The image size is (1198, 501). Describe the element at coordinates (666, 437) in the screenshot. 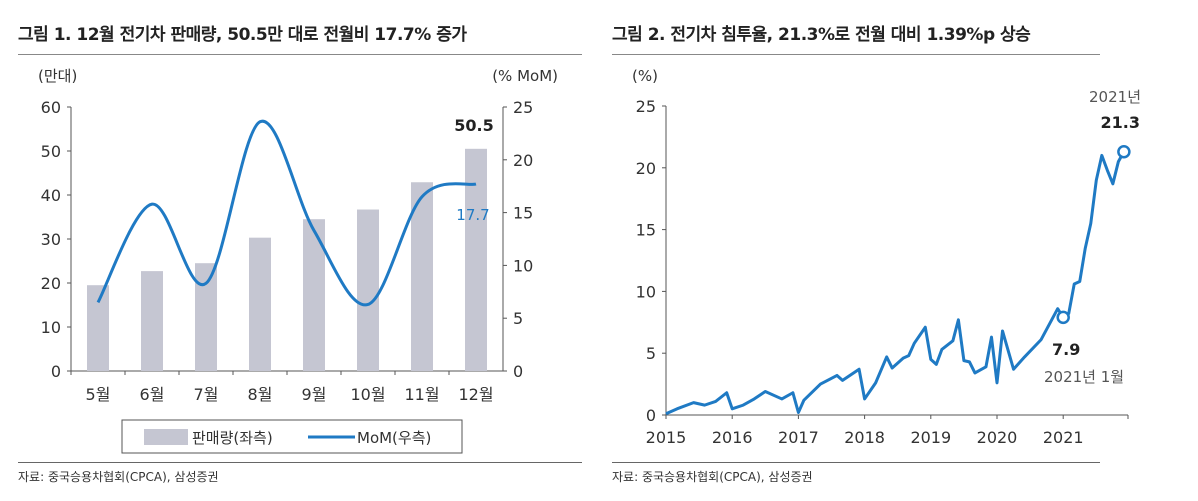

I see `x-tick-label: 2015` at that location.